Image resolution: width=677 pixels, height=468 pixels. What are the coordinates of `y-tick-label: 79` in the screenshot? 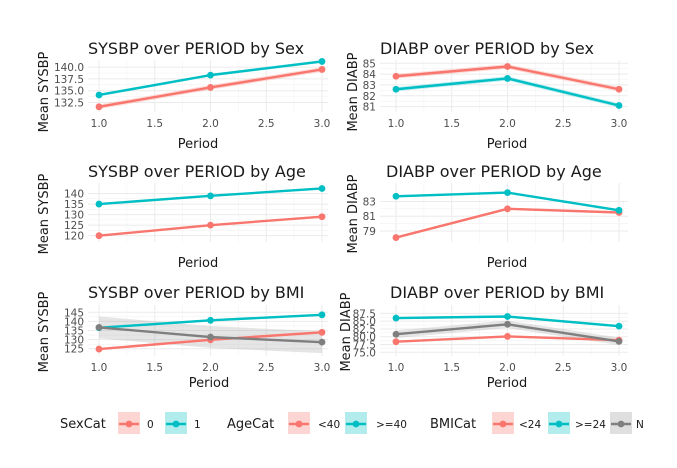 It's located at (369, 232).